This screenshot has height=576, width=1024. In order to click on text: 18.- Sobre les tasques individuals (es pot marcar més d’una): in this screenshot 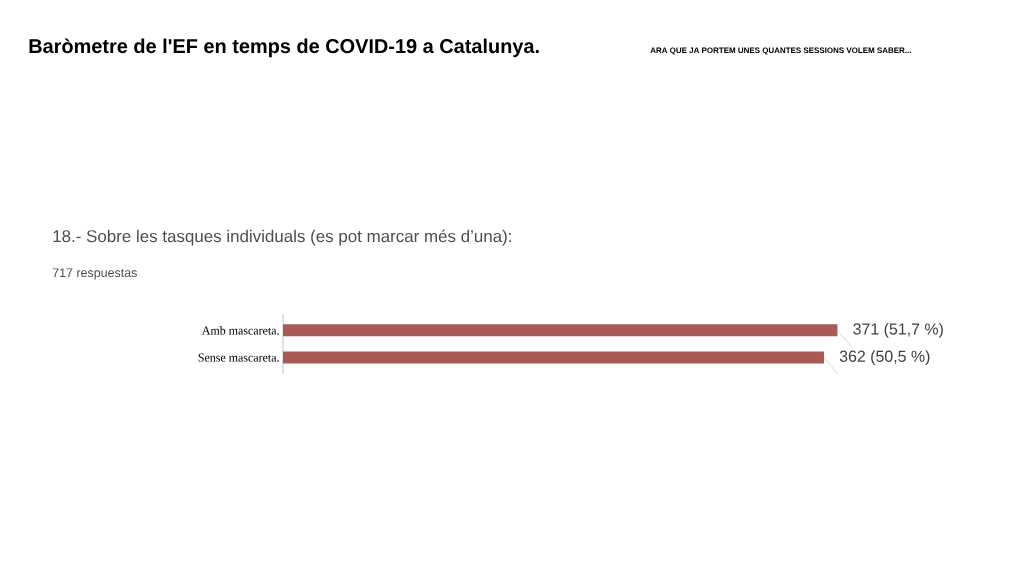, I will do `click(282, 237)`.